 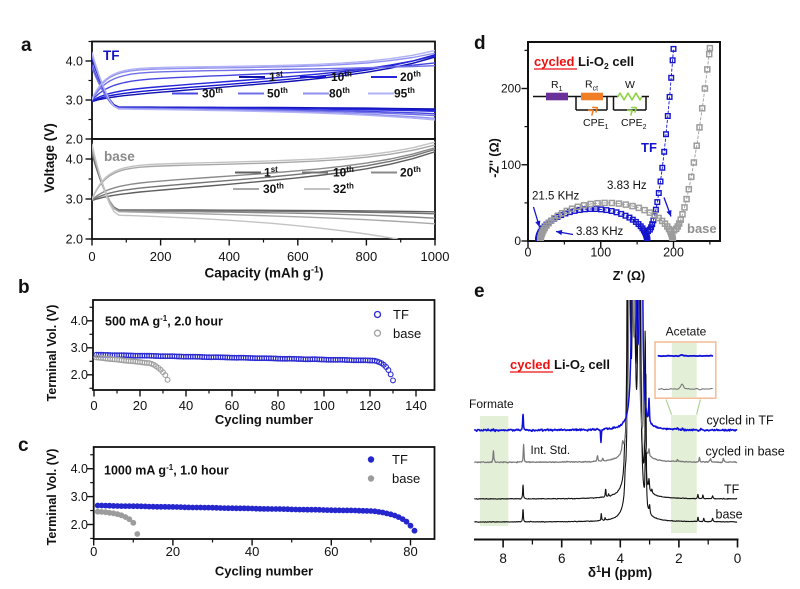 I want to click on d-ann-215khz: 21.5 KHz, so click(x=556, y=197).